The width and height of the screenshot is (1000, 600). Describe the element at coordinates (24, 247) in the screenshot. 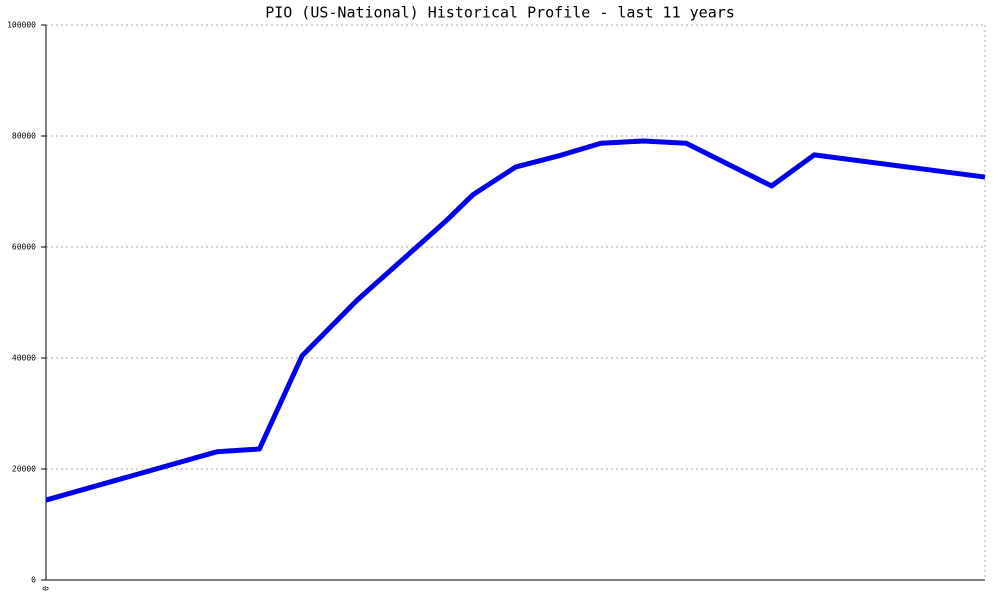

I see `y-tick-label: 60000` at that location.